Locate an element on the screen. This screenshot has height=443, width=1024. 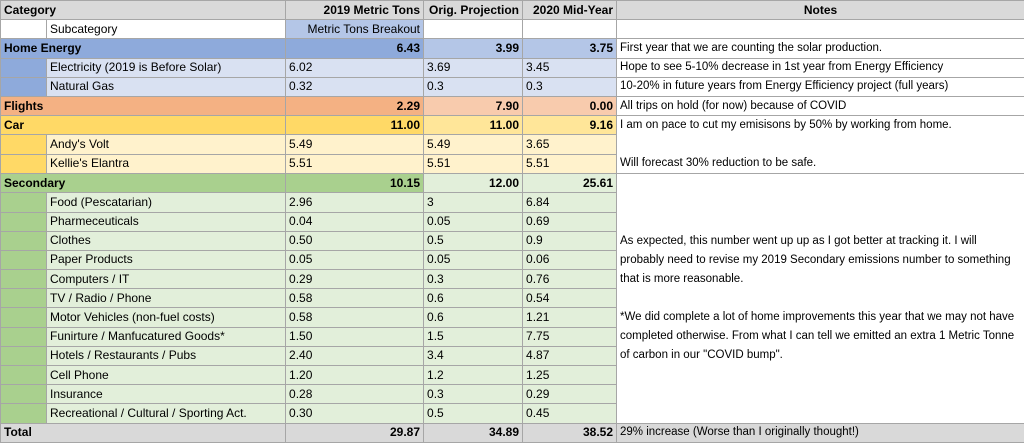
item-projection: 1.2 is located at coordinates (473, 375).